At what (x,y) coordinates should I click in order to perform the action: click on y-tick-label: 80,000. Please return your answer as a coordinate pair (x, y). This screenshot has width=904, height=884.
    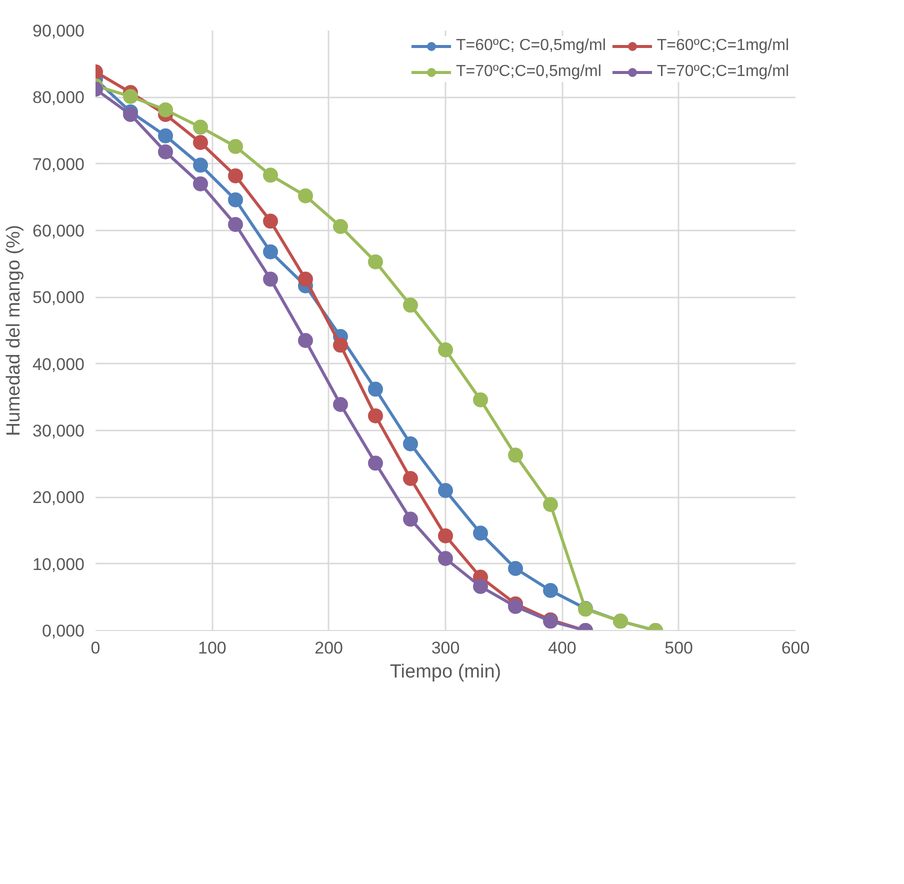
    Looking at the image, I should click on (58, 98).